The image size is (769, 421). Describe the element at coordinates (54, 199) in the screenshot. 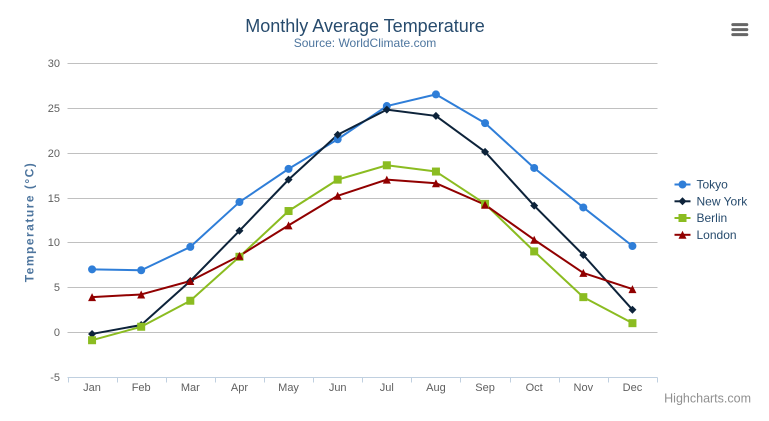

I see `svg-text: 15` at that location.